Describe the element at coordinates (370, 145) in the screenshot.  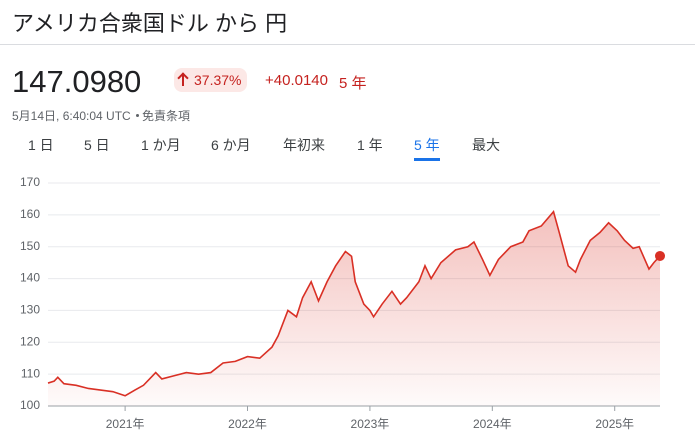
I see `tab: 1 年` at that location.